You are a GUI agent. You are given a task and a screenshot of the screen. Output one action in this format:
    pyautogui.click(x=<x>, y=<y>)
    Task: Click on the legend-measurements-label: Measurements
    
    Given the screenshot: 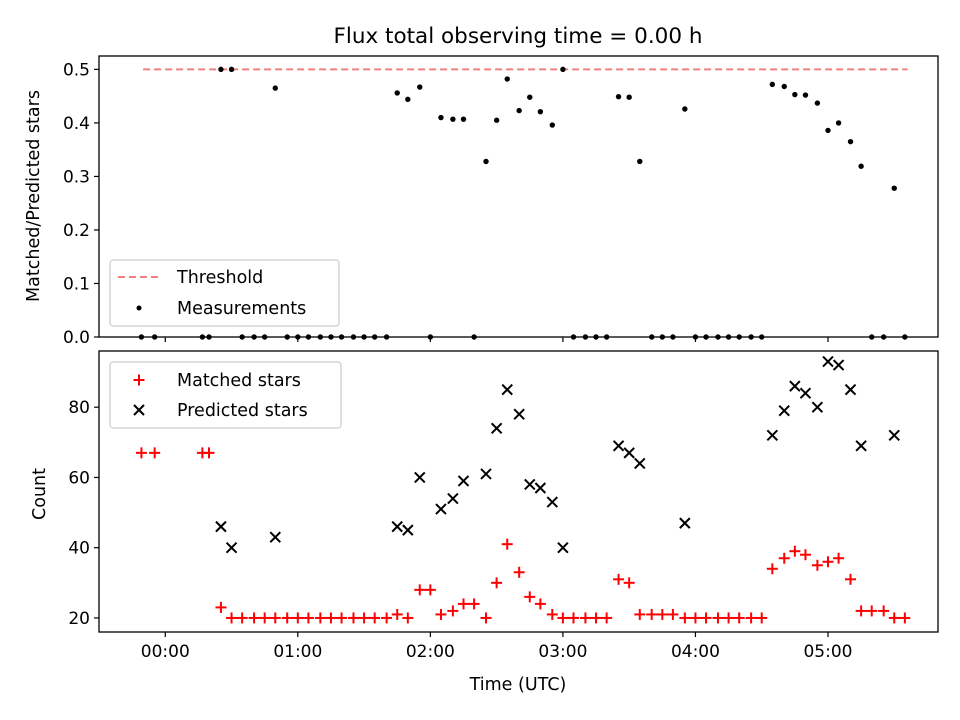 What is the action you would take?
    pyautogui.click(x=241, y=309)
    